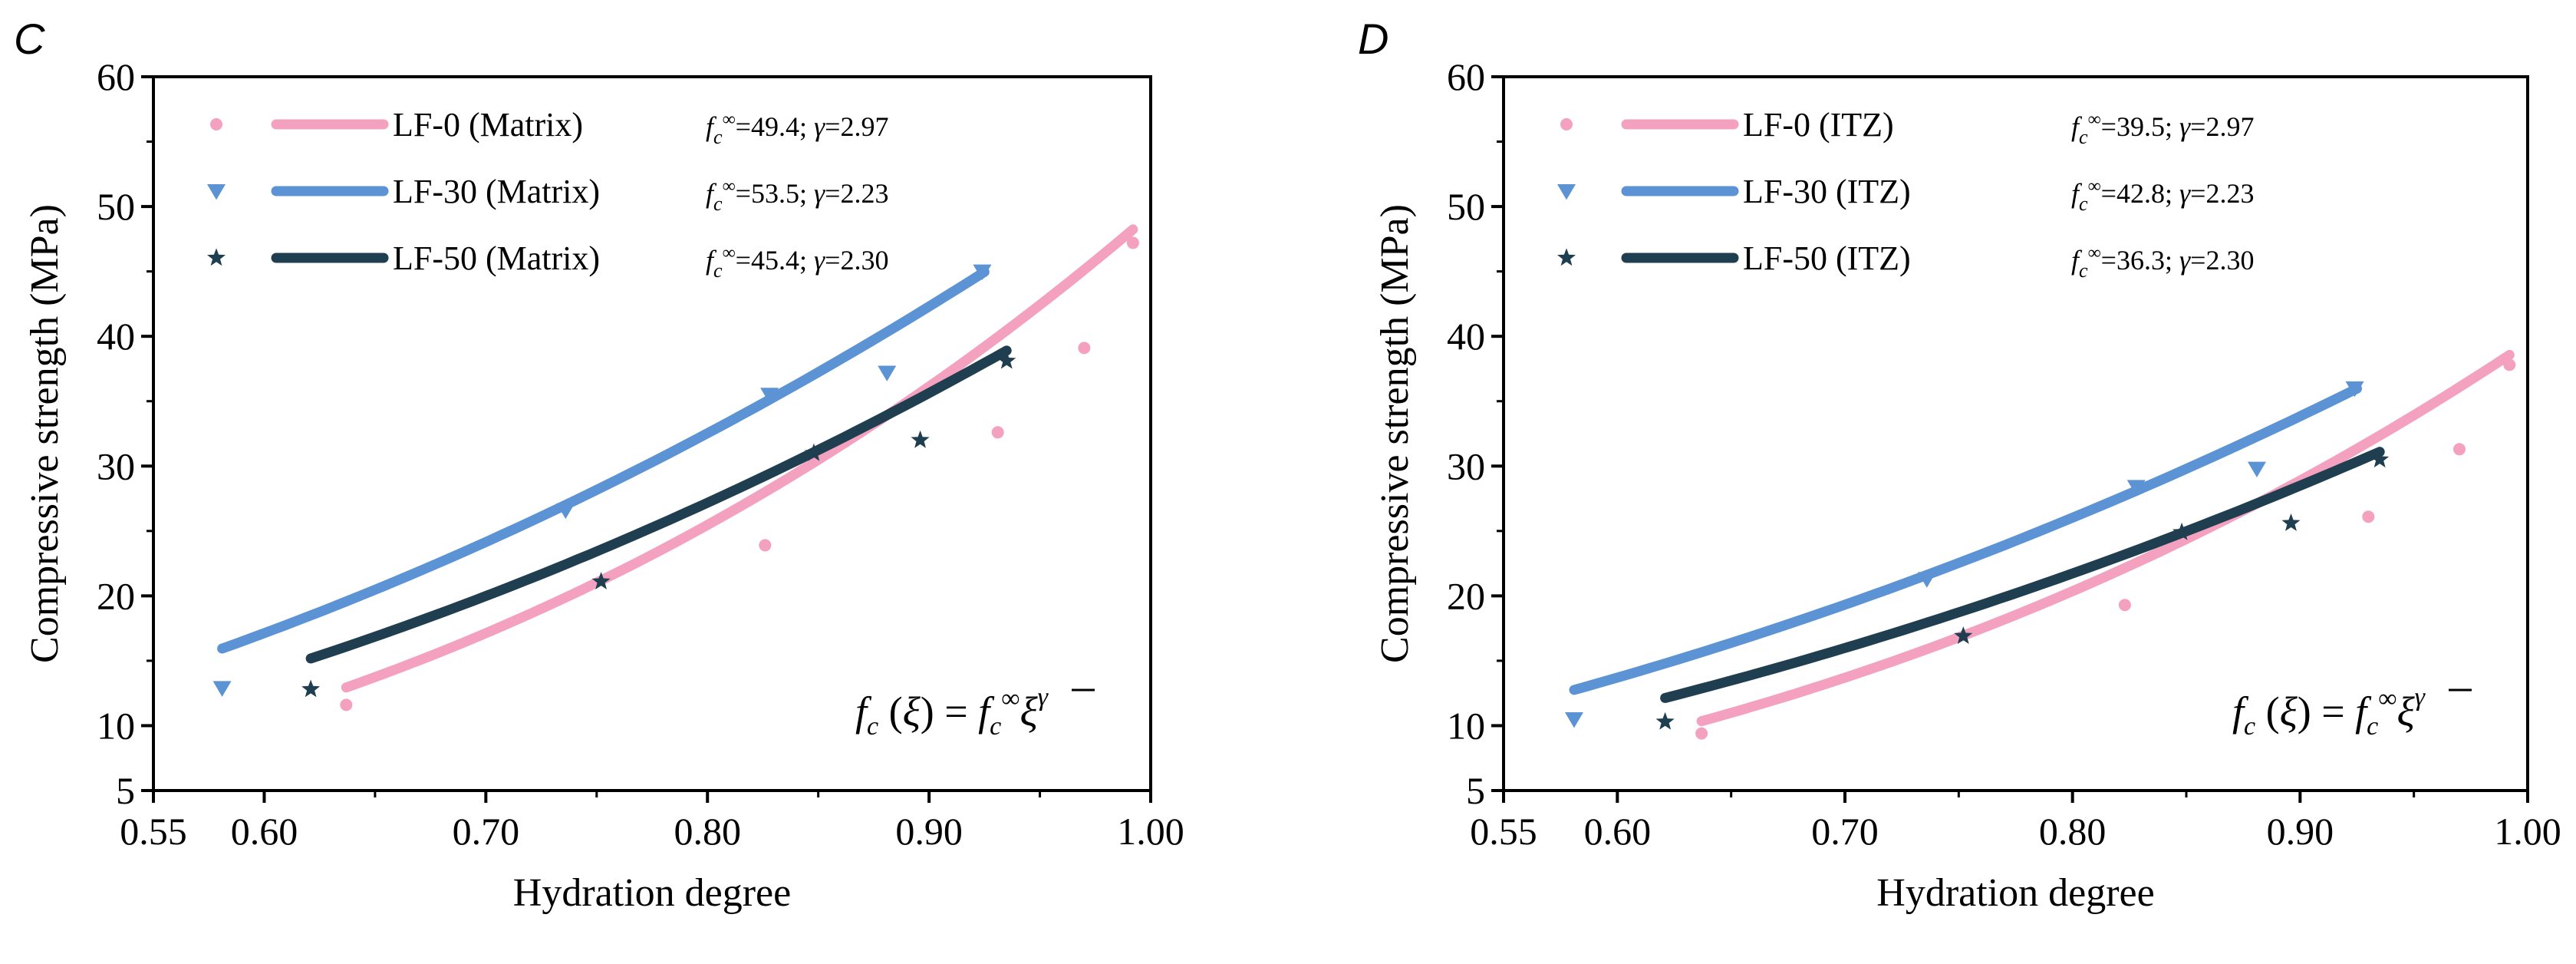  Describe the element at coordinates (1827, 258) in the screenshot. I see `legend-label: LF-50 (ITZ)` at that location.